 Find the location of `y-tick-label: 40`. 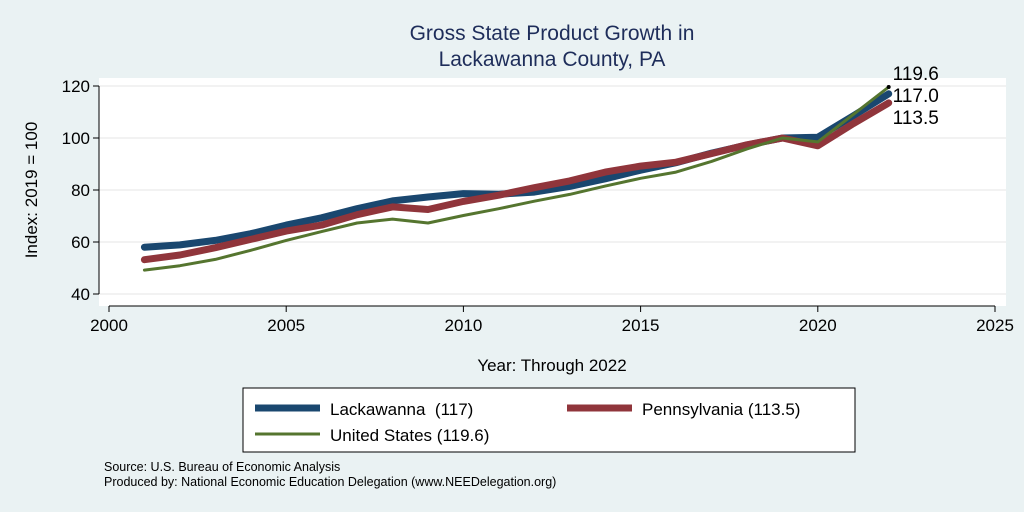

y-tick-label: 40 is located at coordinates (80, 294).